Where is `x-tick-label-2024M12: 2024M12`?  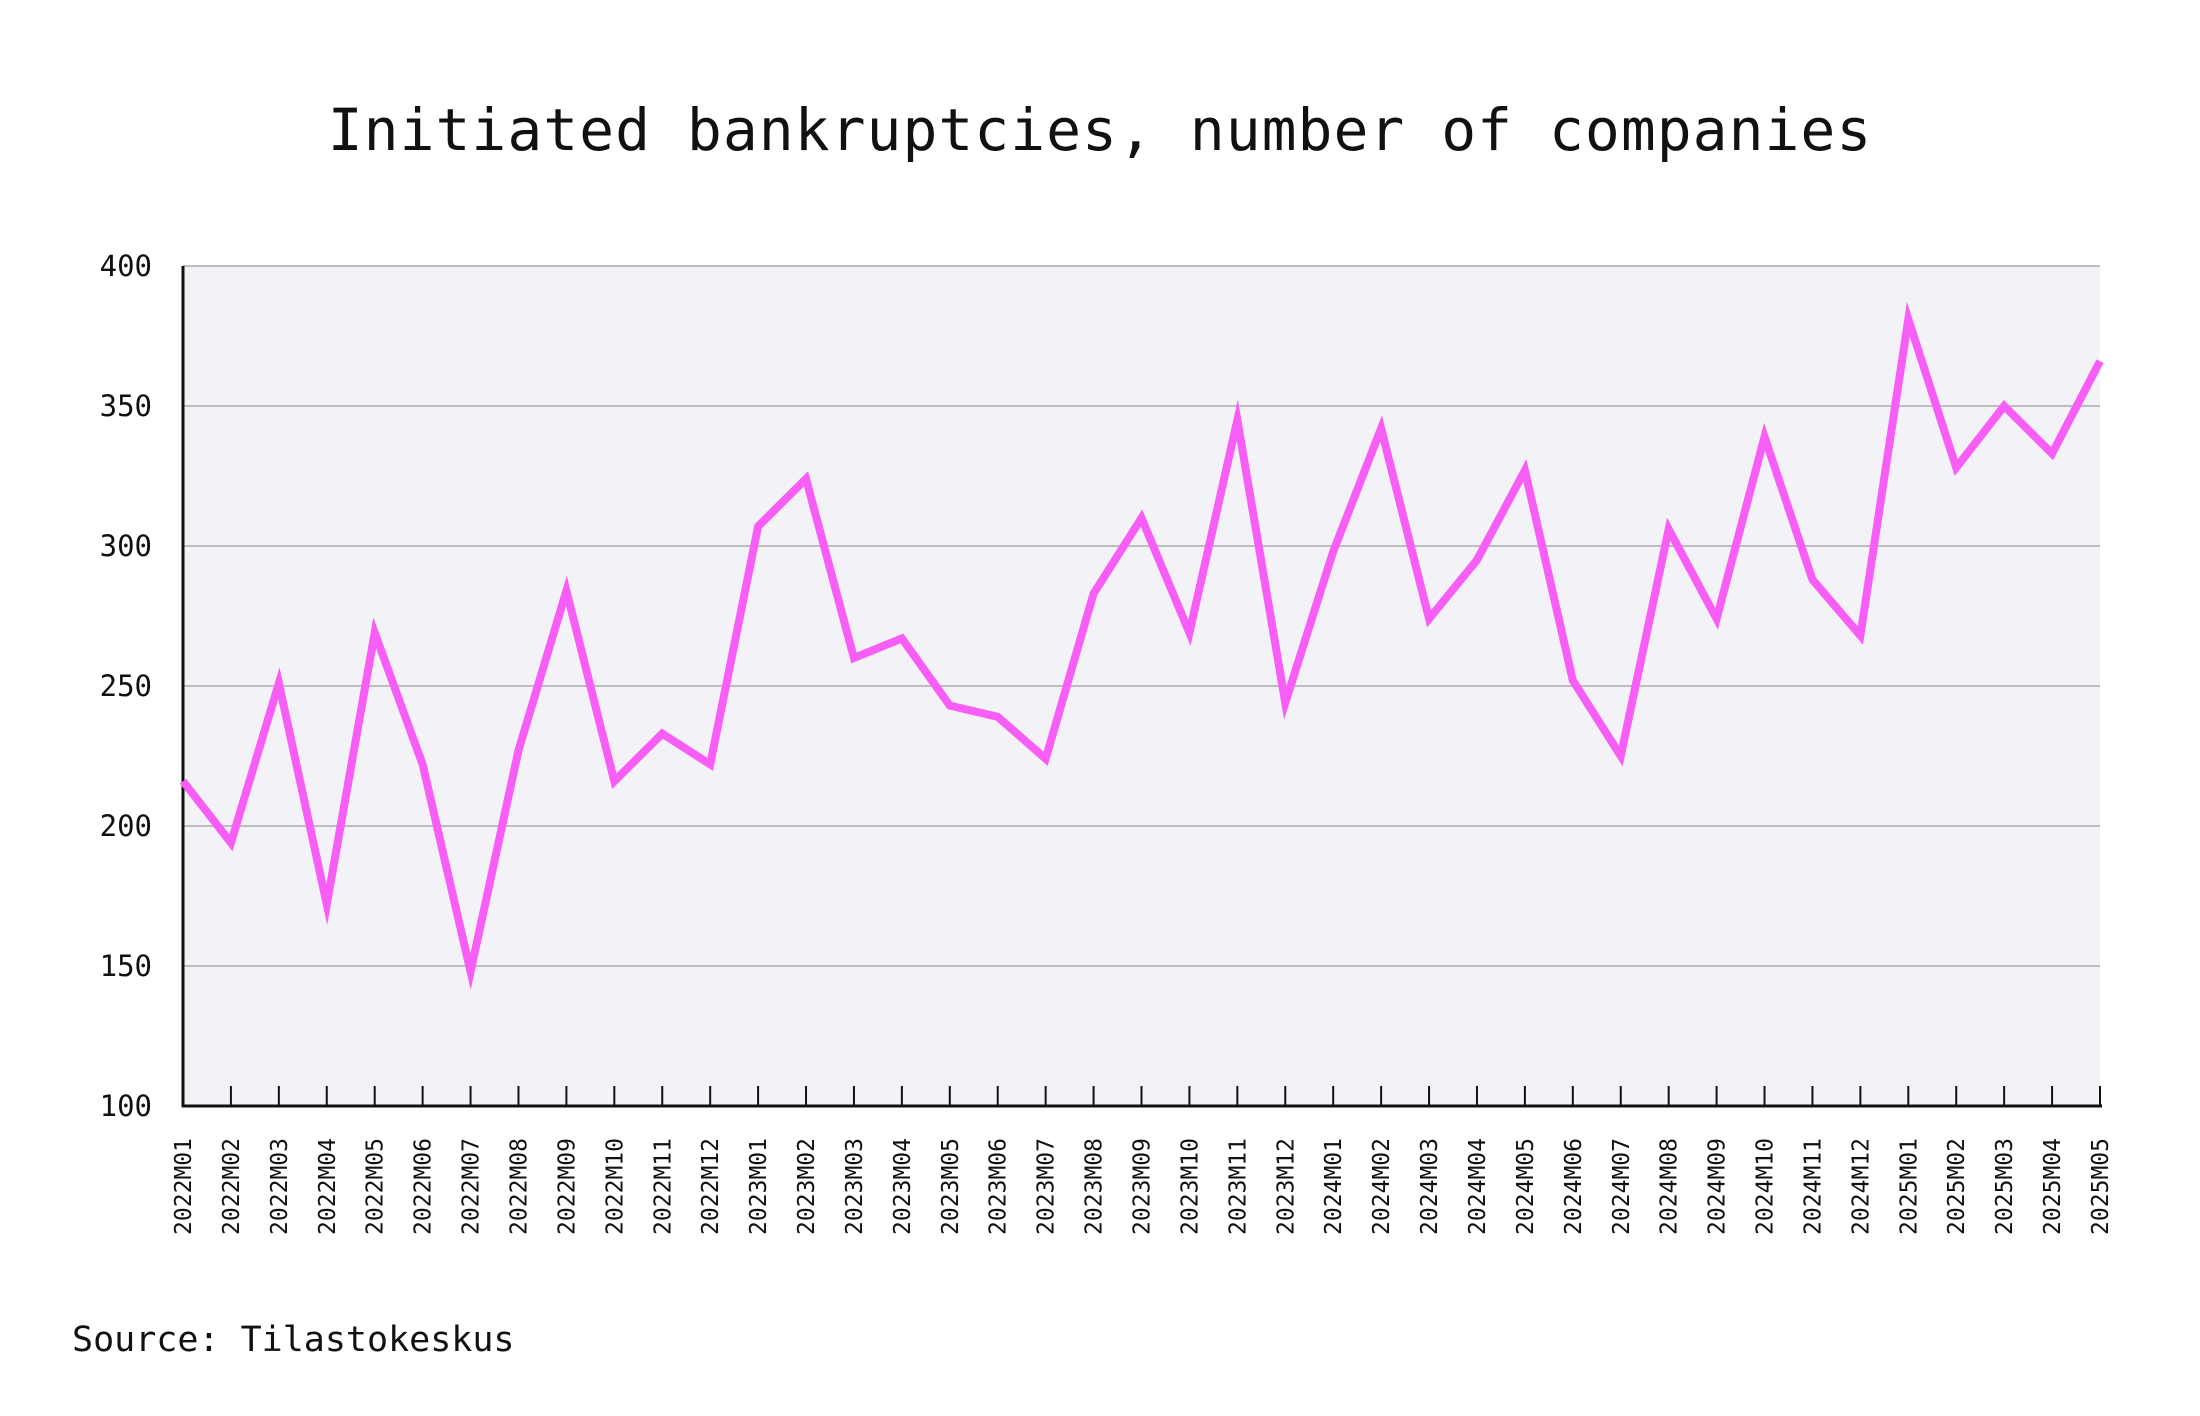 x-tick-label-2024M12: 2024M12 is located at coordinates (1861, 1186).